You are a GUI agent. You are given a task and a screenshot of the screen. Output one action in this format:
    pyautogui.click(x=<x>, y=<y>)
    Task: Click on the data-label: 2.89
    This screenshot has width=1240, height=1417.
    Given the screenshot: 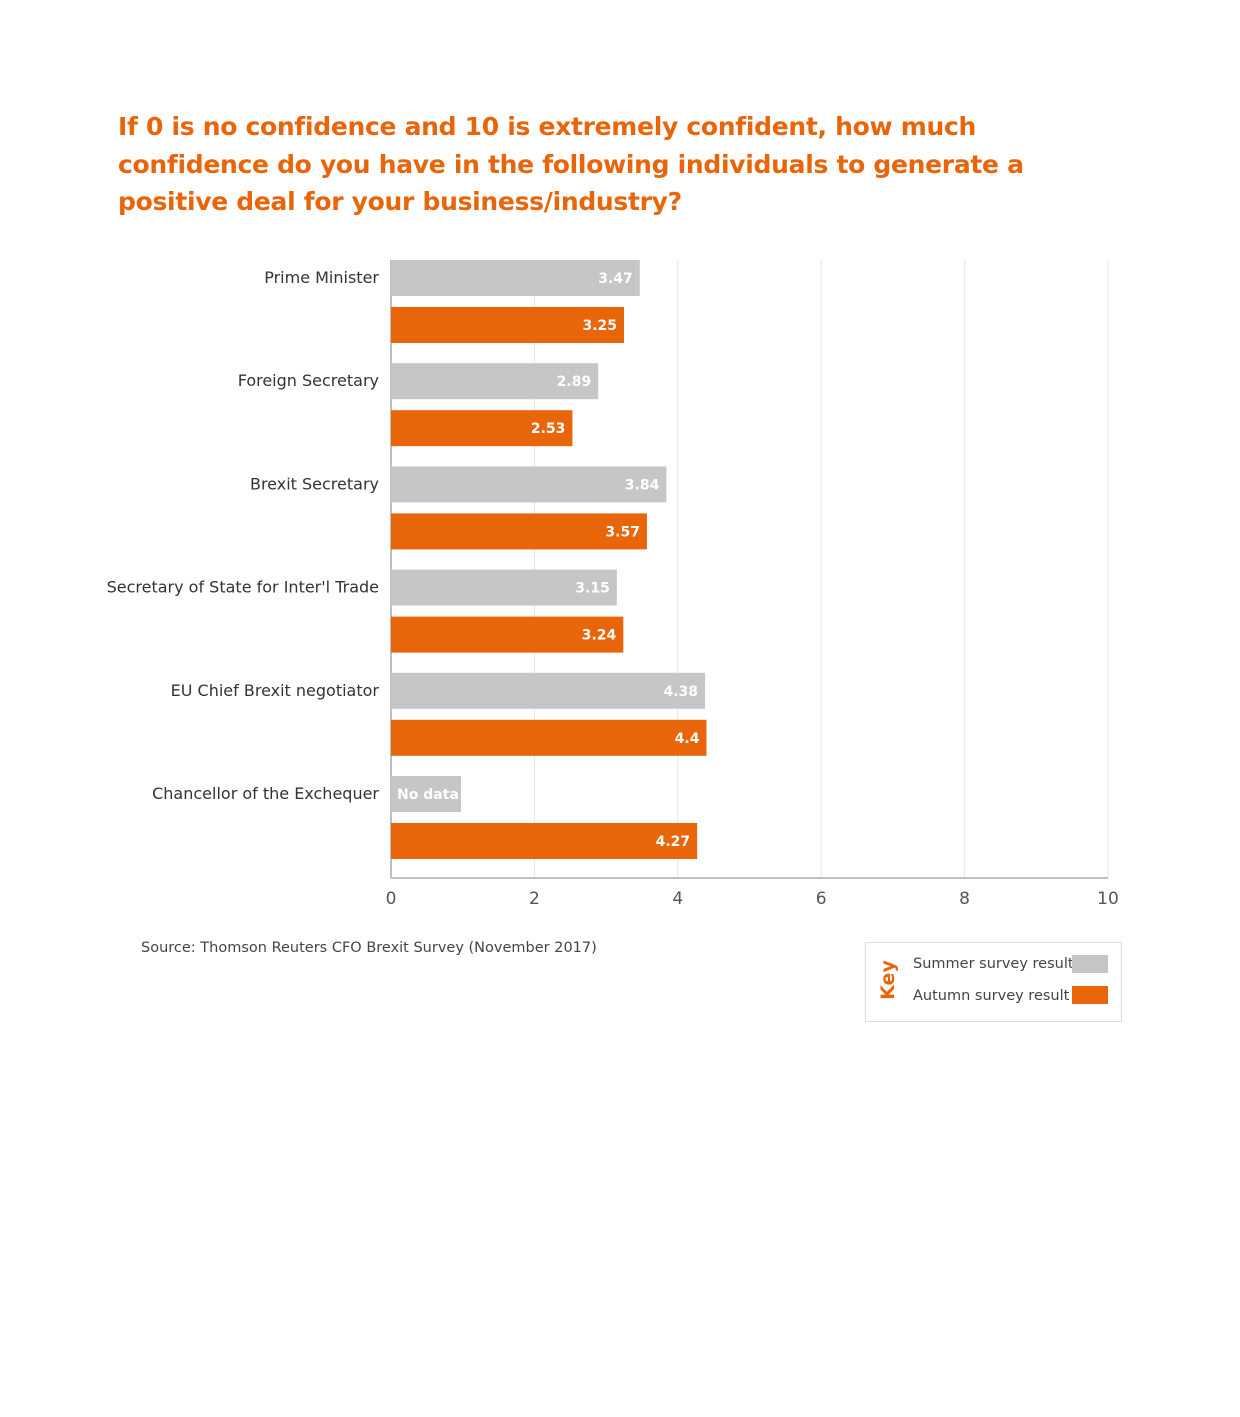 What is the action you would take?
    pyautogui.click(x=574, y=382)
    